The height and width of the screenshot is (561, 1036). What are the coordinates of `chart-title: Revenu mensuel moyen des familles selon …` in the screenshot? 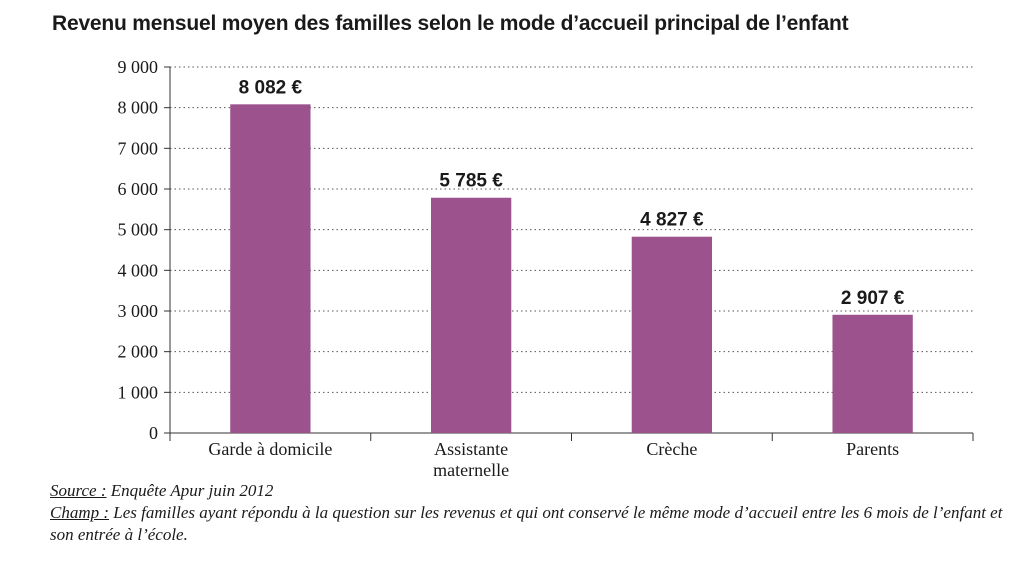 It's located at (450, 23).